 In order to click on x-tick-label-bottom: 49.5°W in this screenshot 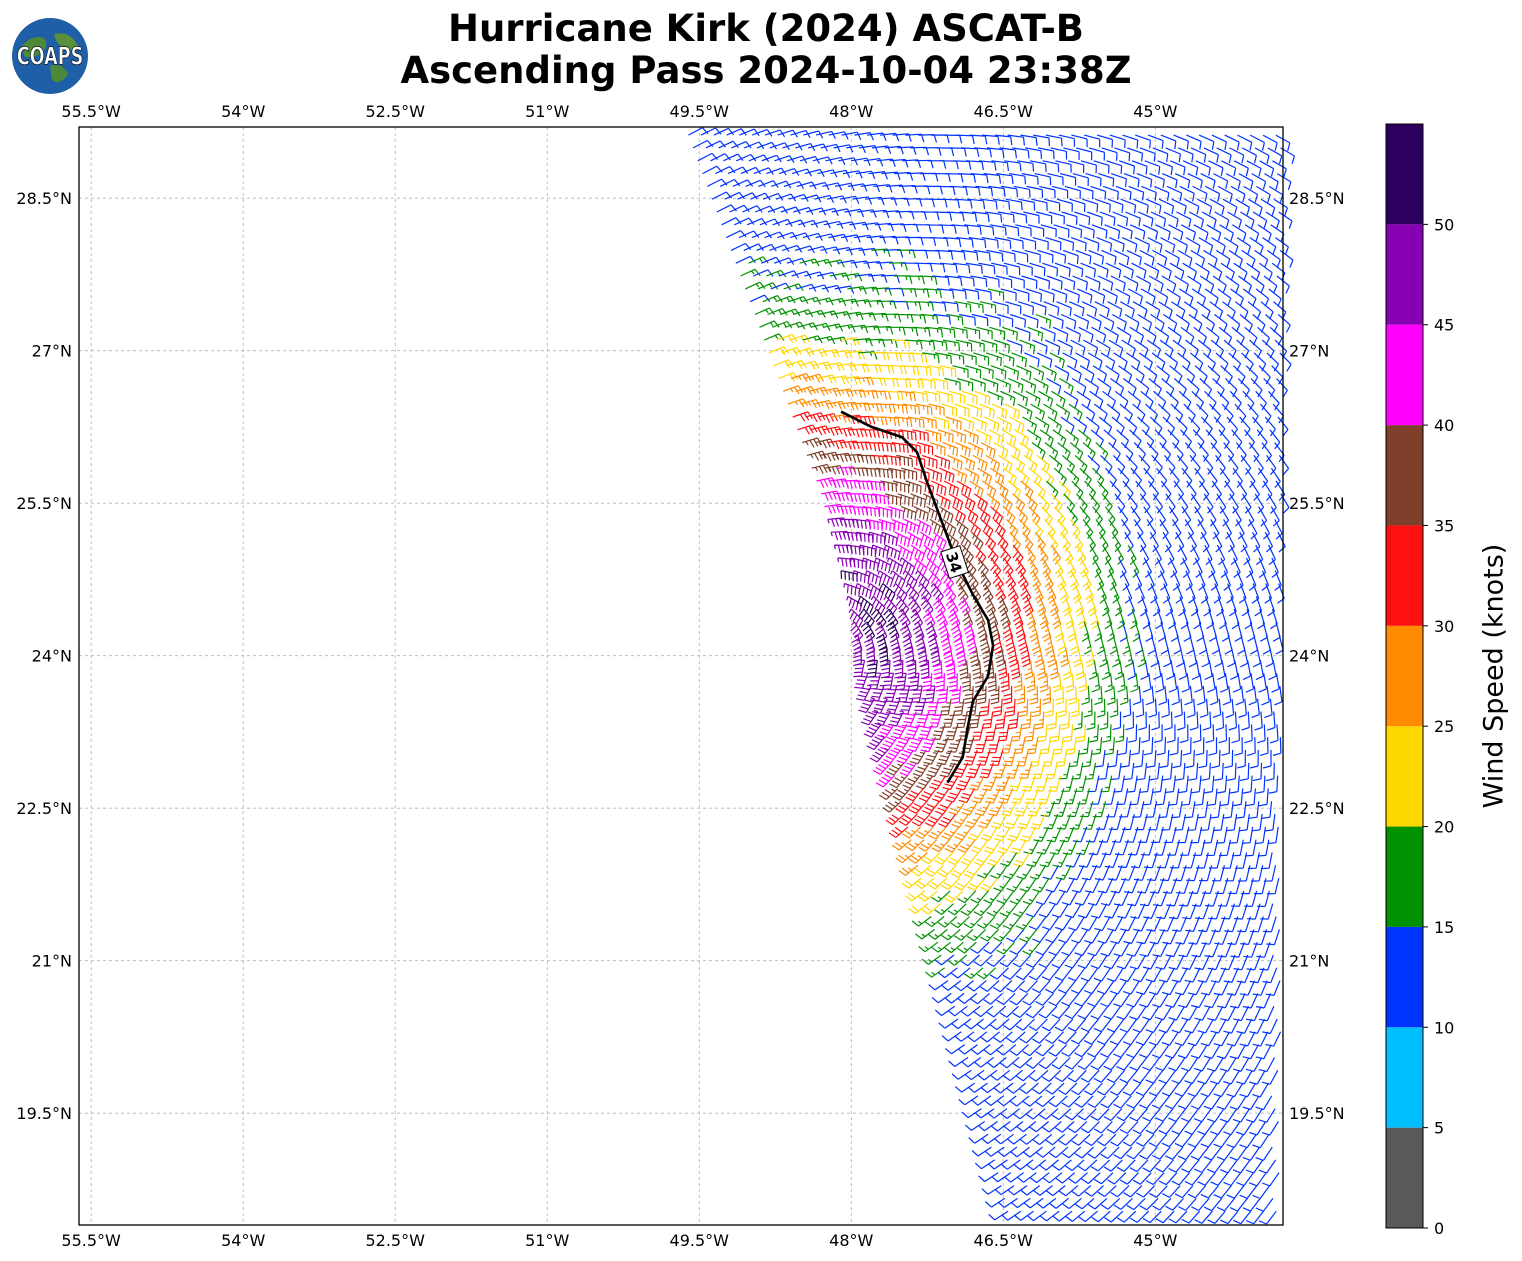, I will do `click(700, 1240)`.